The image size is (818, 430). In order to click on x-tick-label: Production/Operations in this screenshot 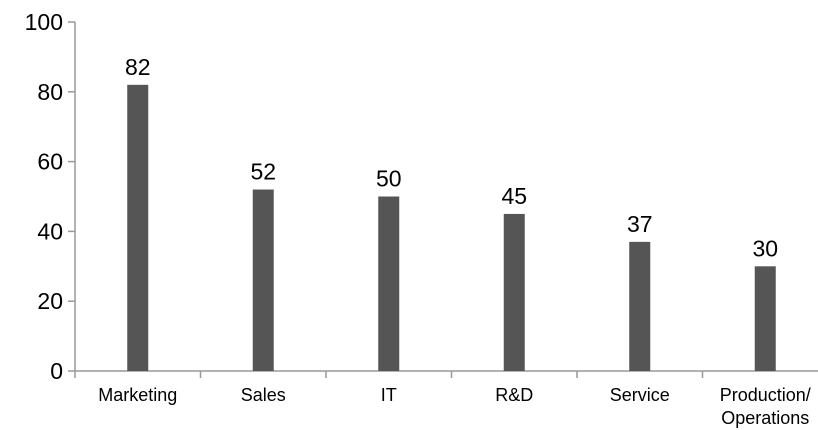, I will do `click(765, 406)`.